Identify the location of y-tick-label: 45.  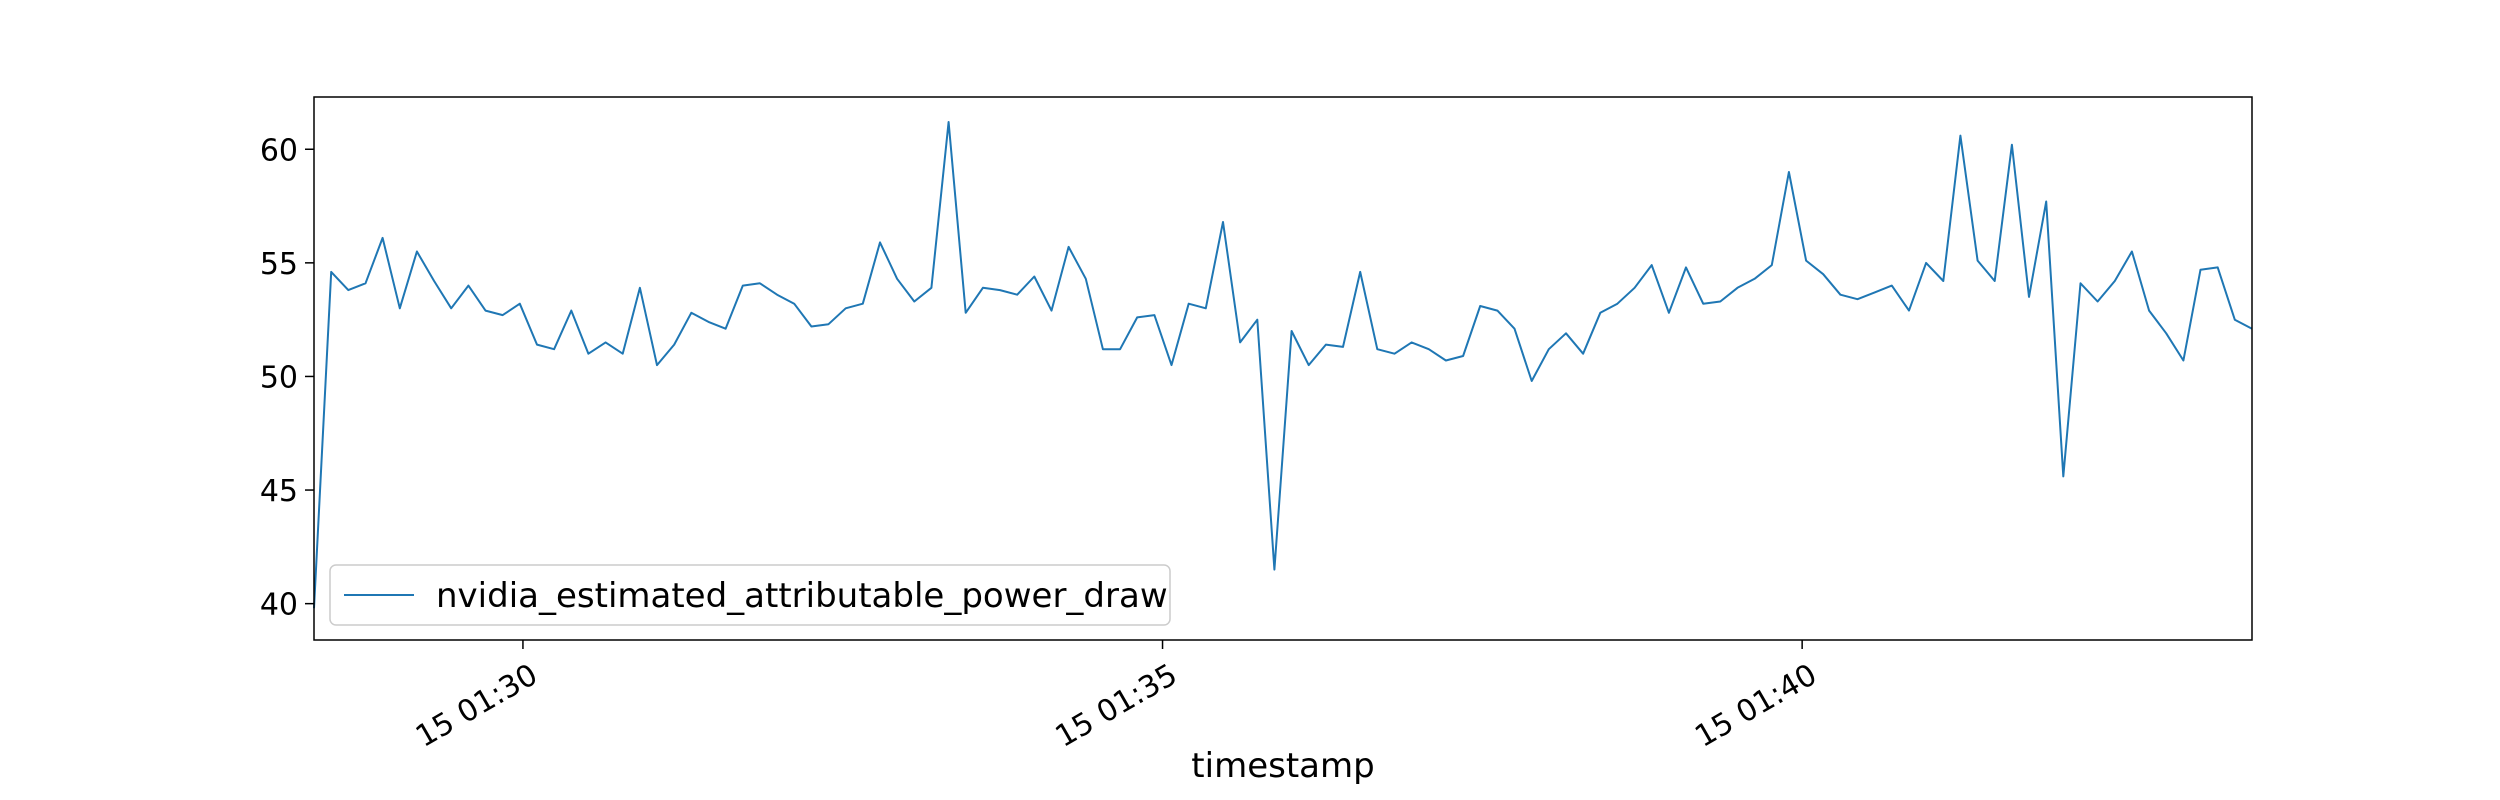
(279, 491).